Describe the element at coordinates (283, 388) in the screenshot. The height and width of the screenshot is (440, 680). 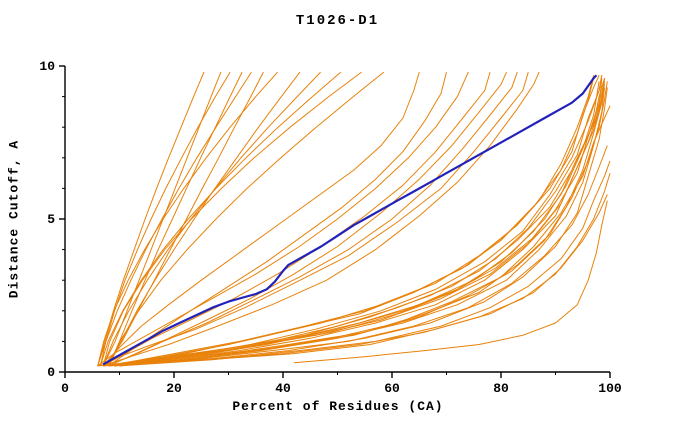
I see `x-tick-label: 40` at that location.